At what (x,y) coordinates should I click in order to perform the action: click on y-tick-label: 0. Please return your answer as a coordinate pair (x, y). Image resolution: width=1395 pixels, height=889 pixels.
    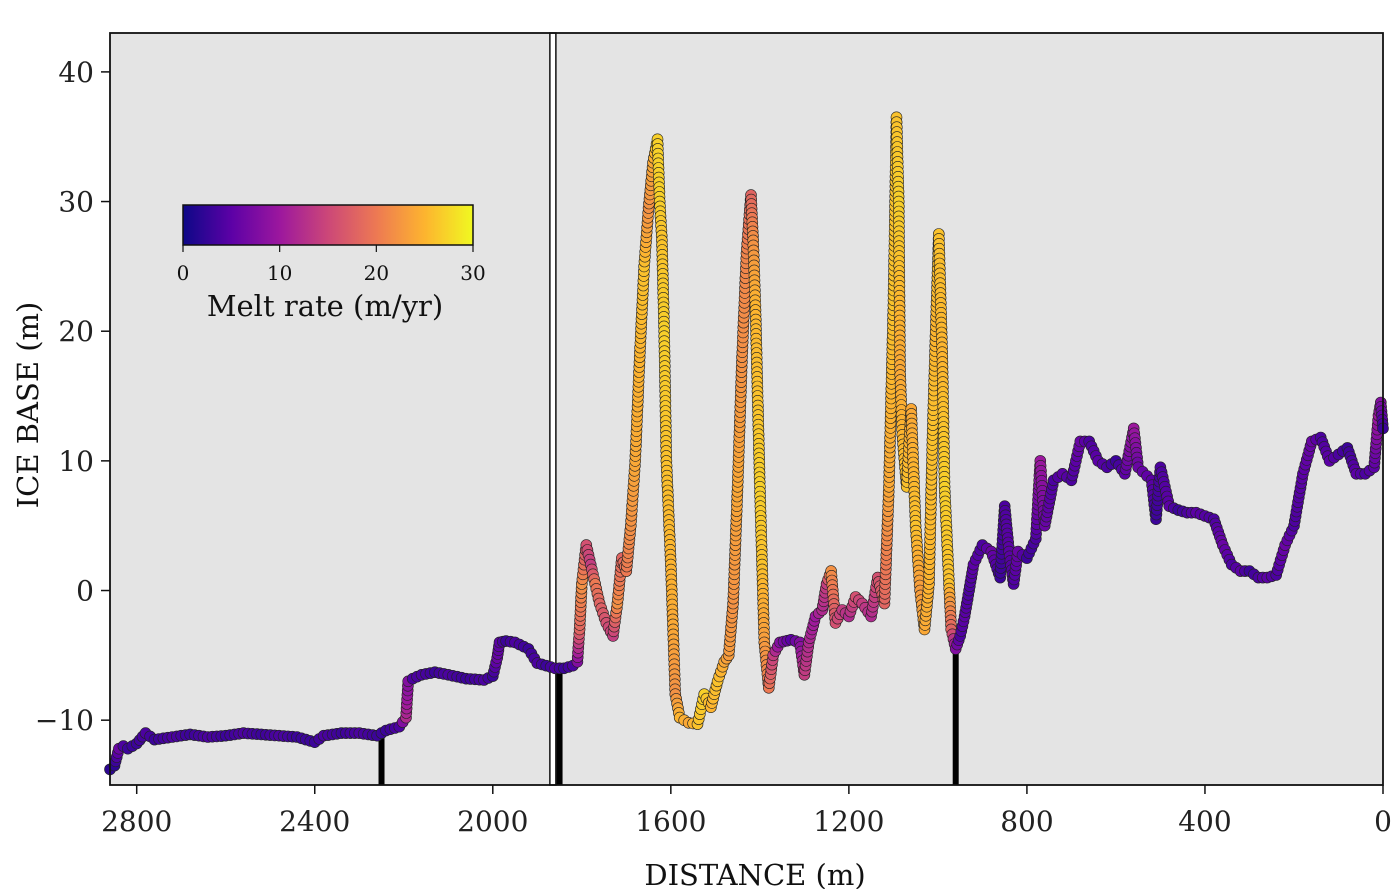
    Looking at the image, I should click on (85, 591).